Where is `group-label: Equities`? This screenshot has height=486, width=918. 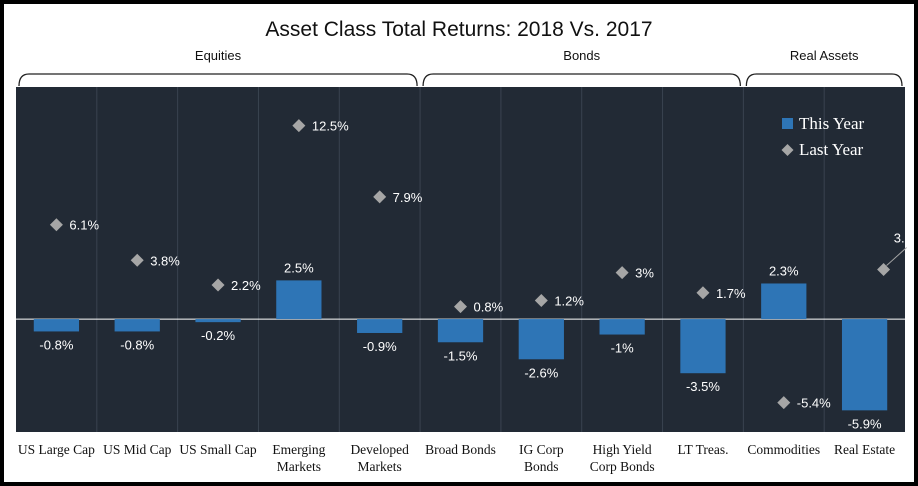
group-label: Equities is located at coordinates (218, 55).